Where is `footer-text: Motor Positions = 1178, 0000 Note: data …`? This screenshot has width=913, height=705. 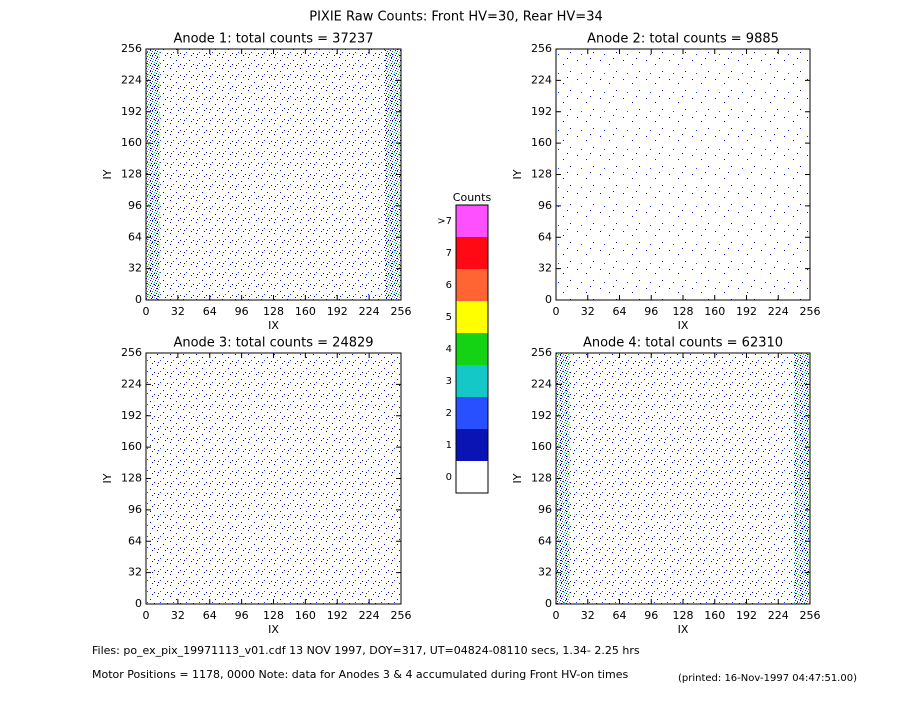
footer-text: Motor Positions = 1178, 0000 Note: data … is located at coordinates (360, 674).